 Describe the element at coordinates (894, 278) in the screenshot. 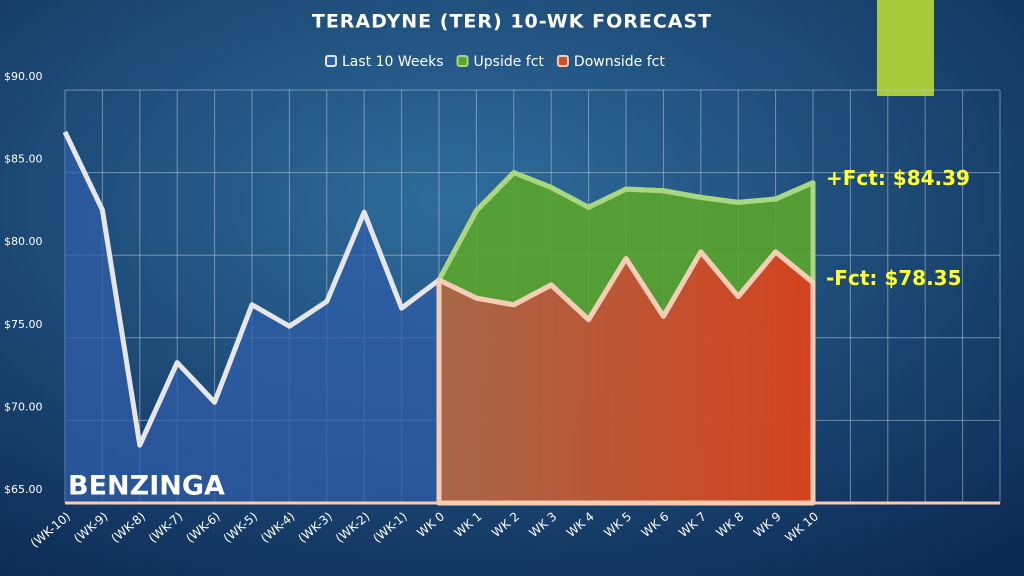

I see `annotation: -Fct: $78.35` at that location.